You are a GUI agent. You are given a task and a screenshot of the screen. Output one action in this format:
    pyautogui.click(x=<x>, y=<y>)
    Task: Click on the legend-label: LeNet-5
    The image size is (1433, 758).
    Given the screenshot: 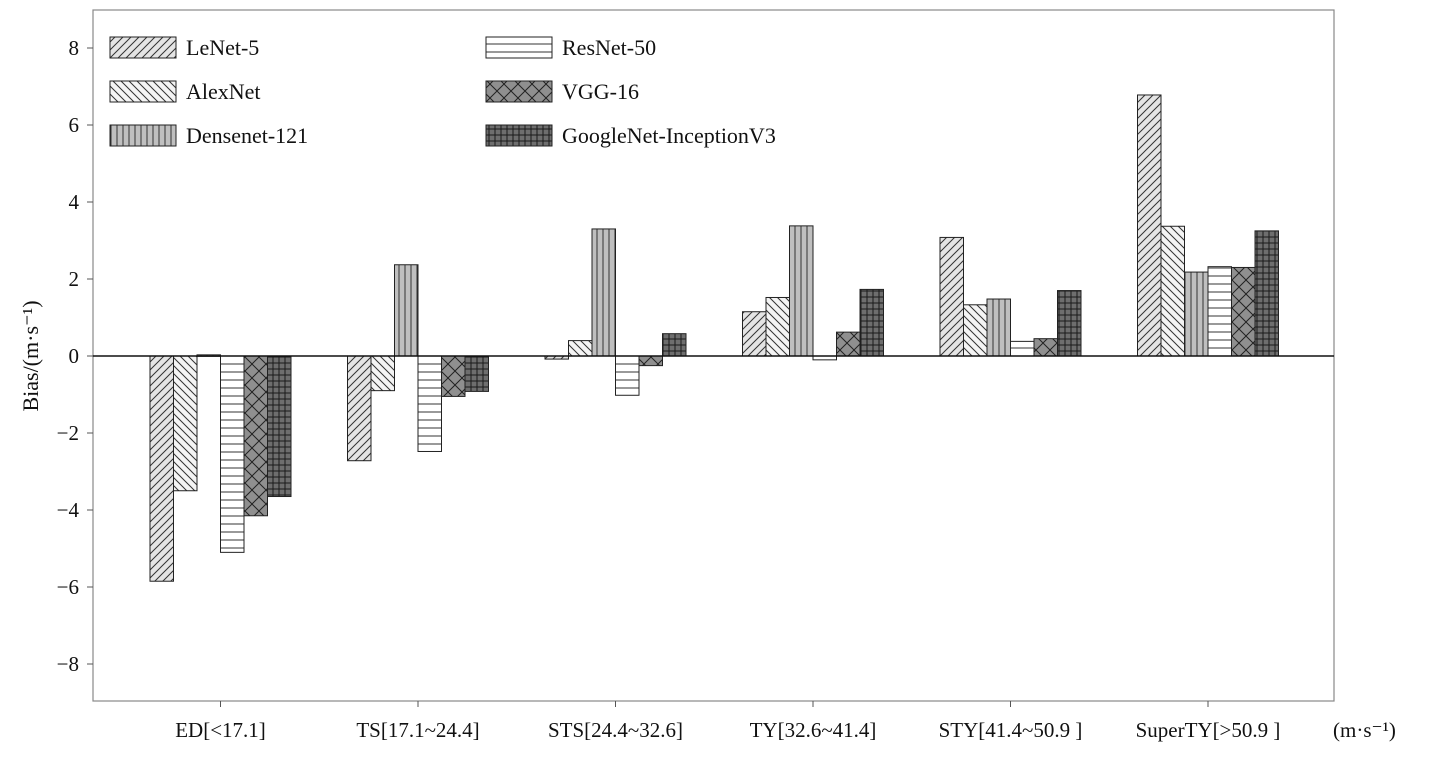 What is the action you would take?
    pyautogui.click(x=222, y=47)
    